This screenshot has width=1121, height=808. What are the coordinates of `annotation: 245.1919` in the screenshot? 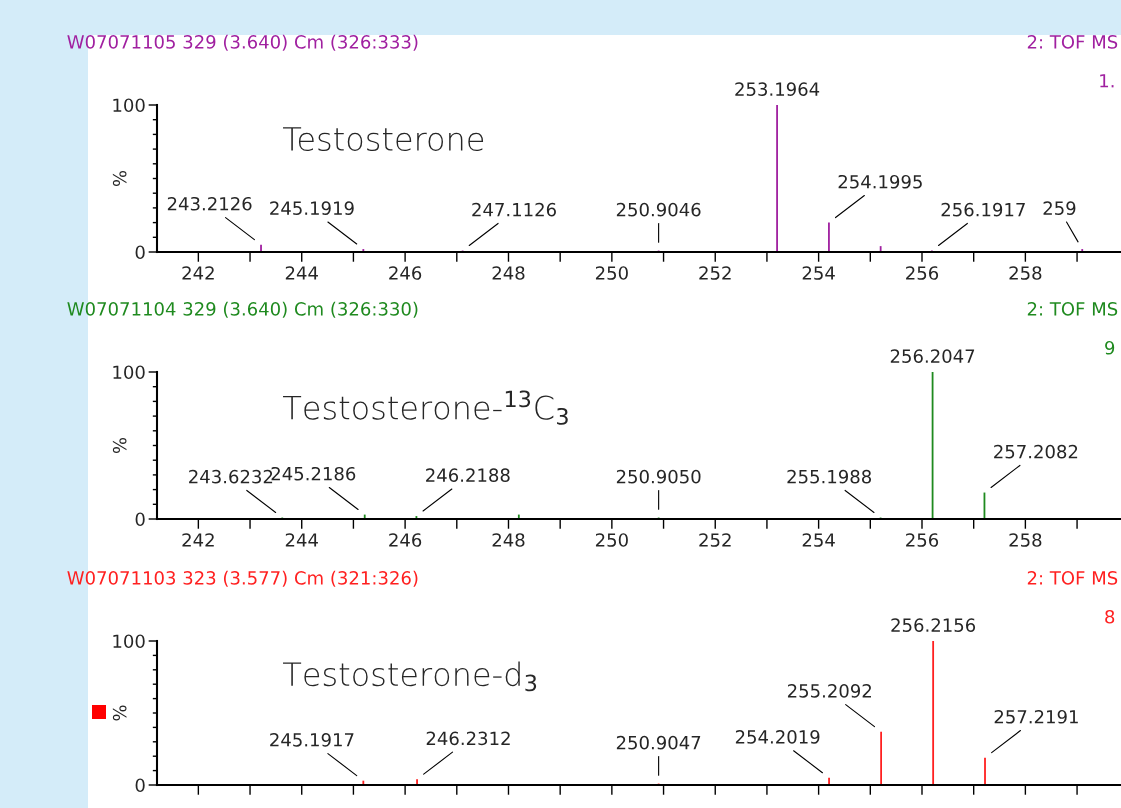 It's located at (312, 208).